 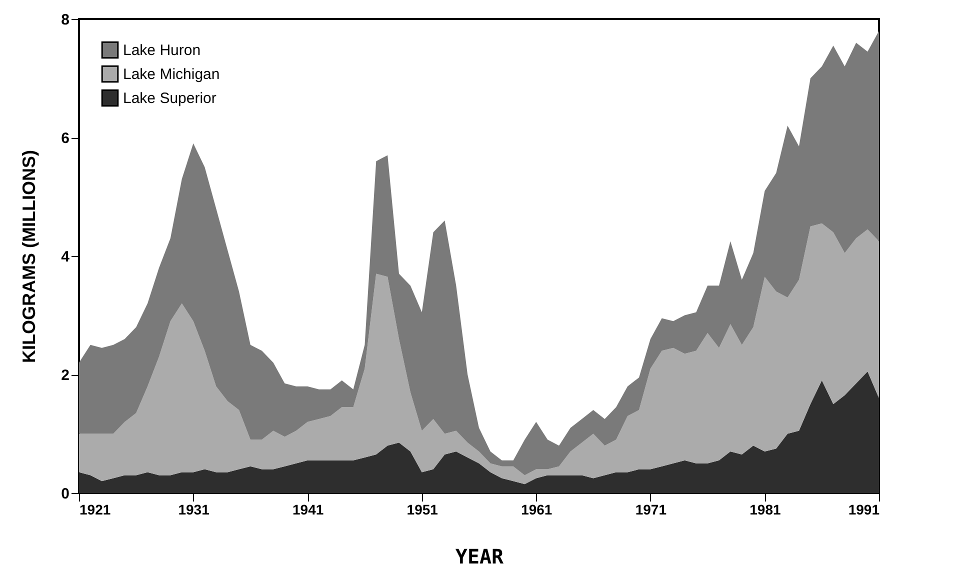 I want to click on x-tick-label: 1921, so click(x=95, y=510).